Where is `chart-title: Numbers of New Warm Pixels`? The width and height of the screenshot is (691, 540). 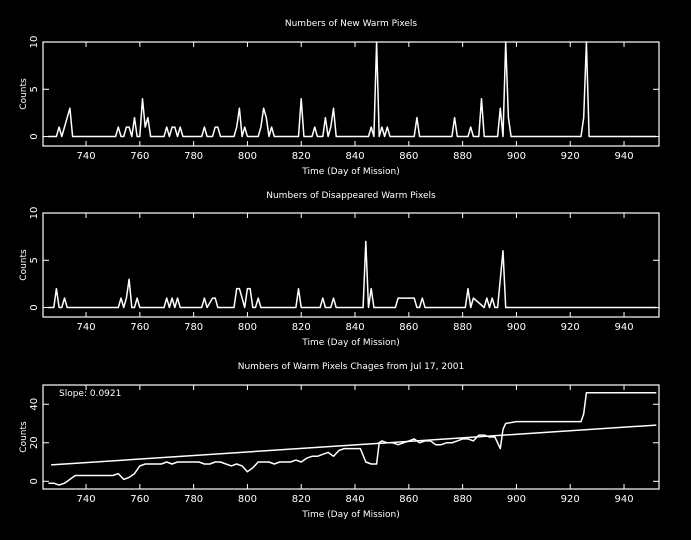 chart-title: Numbers of New Warm Pixels is located at coordinates (351, 24).